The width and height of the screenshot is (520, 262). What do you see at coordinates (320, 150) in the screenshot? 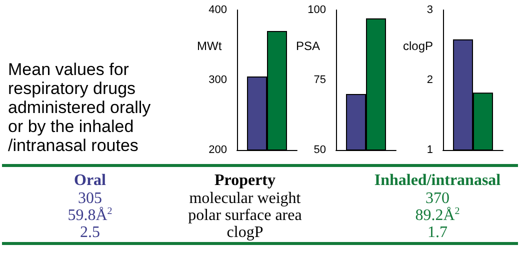
I see `y-tick-label: 50` at bounding box center [320, 150].